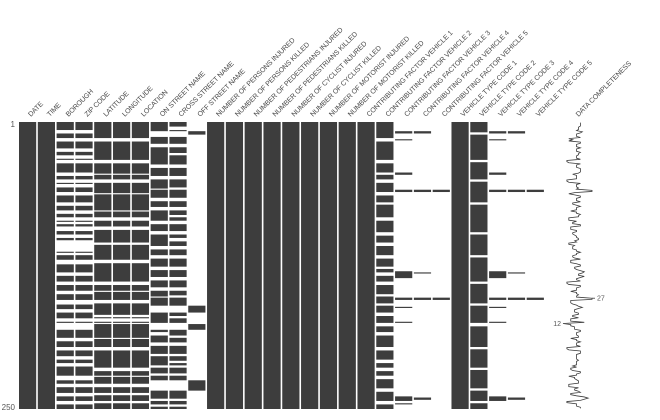  What do you see at coordinates (291, 265) in the screenshot?
I see `matrix-column-number-of-cyclist-injured` at bounding box center [291, 265].